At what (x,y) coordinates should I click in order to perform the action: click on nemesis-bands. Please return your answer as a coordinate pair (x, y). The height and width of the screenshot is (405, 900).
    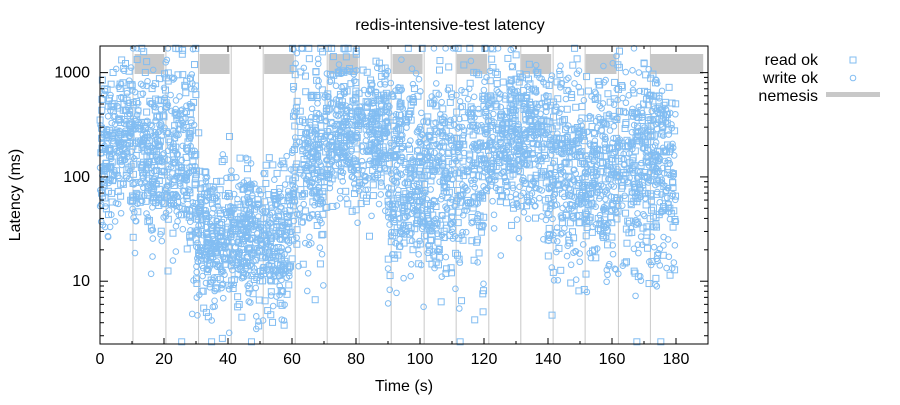
    Looking at the image, I should click on (419, 64).